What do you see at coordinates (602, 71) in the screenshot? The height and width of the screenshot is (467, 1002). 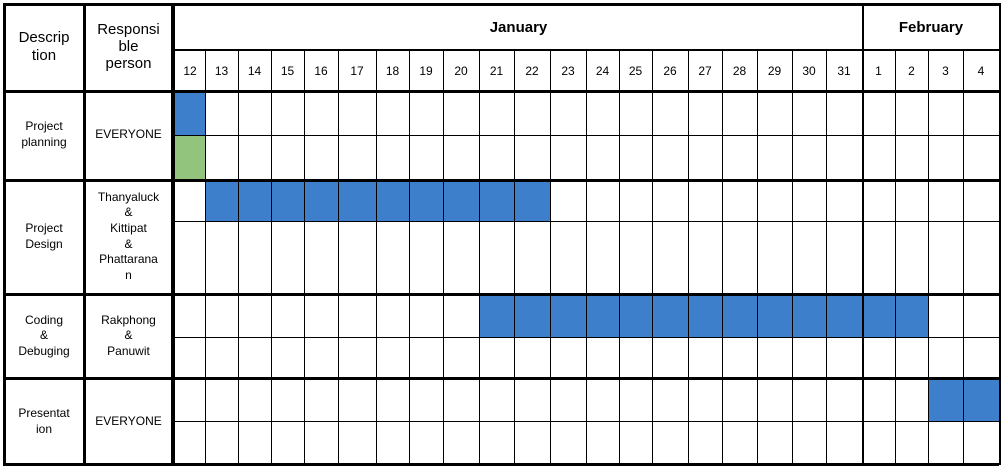 I see `day-label: 24` at bounding box center [602, 71].